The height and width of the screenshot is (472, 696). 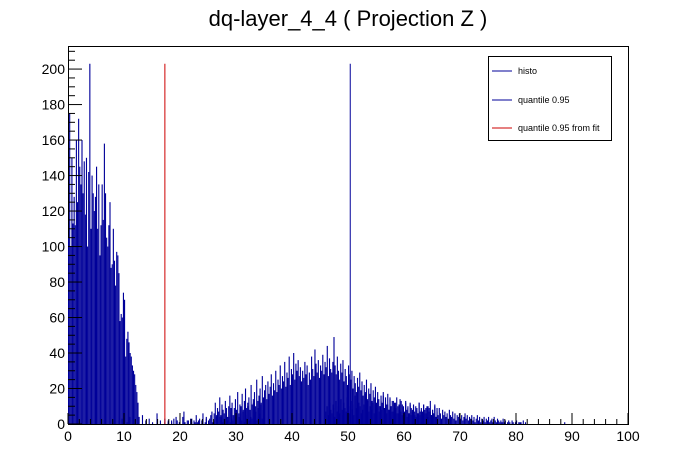 What do you see at coordinates (404, 436) in the screenshot?
I see `x-tick-label: 60` at bounding box center [404, 436].